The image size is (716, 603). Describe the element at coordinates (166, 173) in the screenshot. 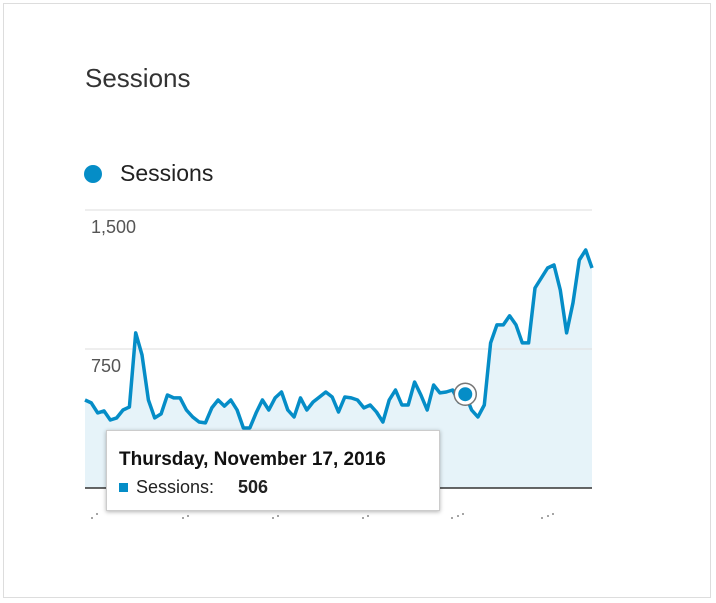

I see `legend-label: Sessions` at that location.